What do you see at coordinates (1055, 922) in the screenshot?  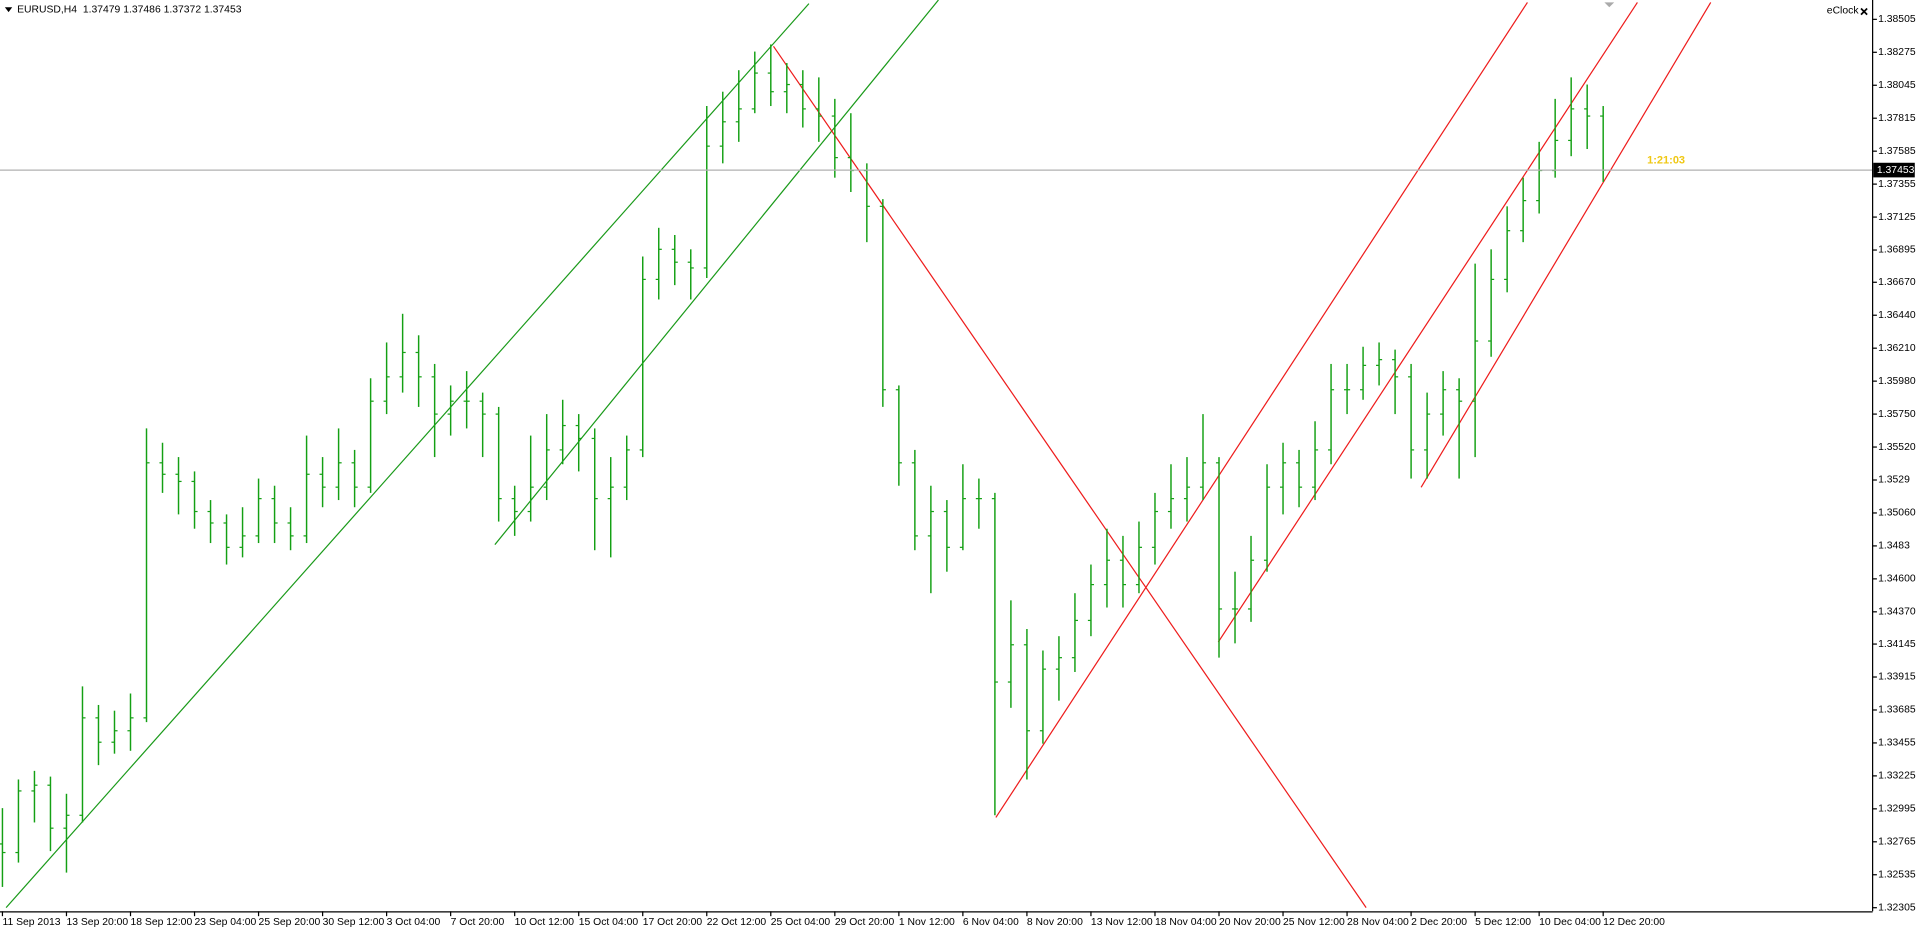 I see `x-tick-label: 8 Nov 20:00` at bounding box center [1055, 922].